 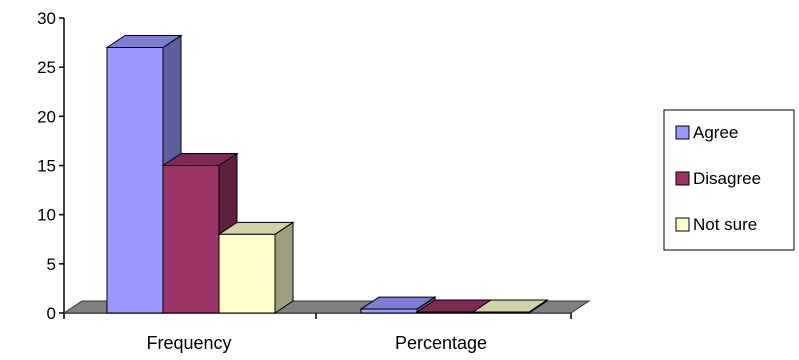 I want to click on y-tick-label: 25, so click(x=46, y=67).